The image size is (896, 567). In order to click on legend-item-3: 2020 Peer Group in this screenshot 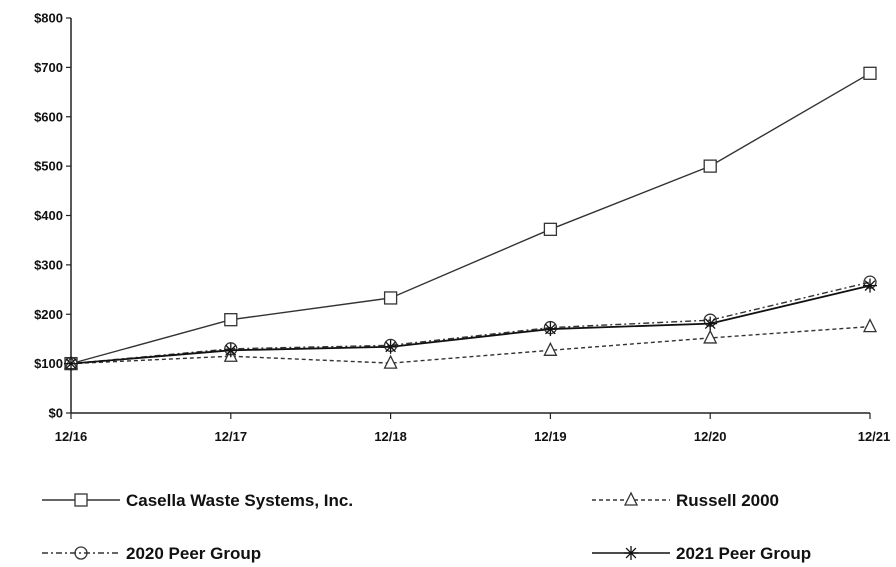, I will do `click(151, 553)`.